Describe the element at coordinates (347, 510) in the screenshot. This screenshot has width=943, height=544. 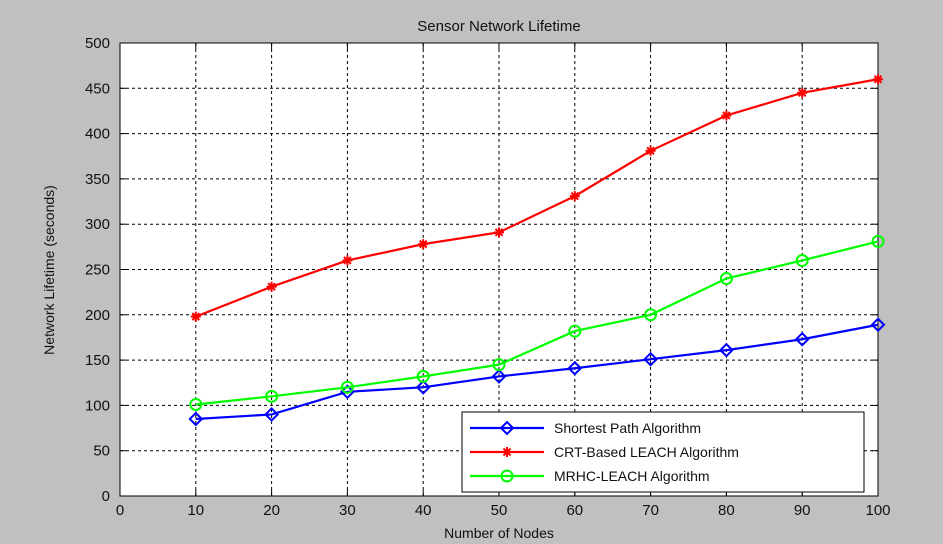
I see `x-tick-label: 30` at that location.